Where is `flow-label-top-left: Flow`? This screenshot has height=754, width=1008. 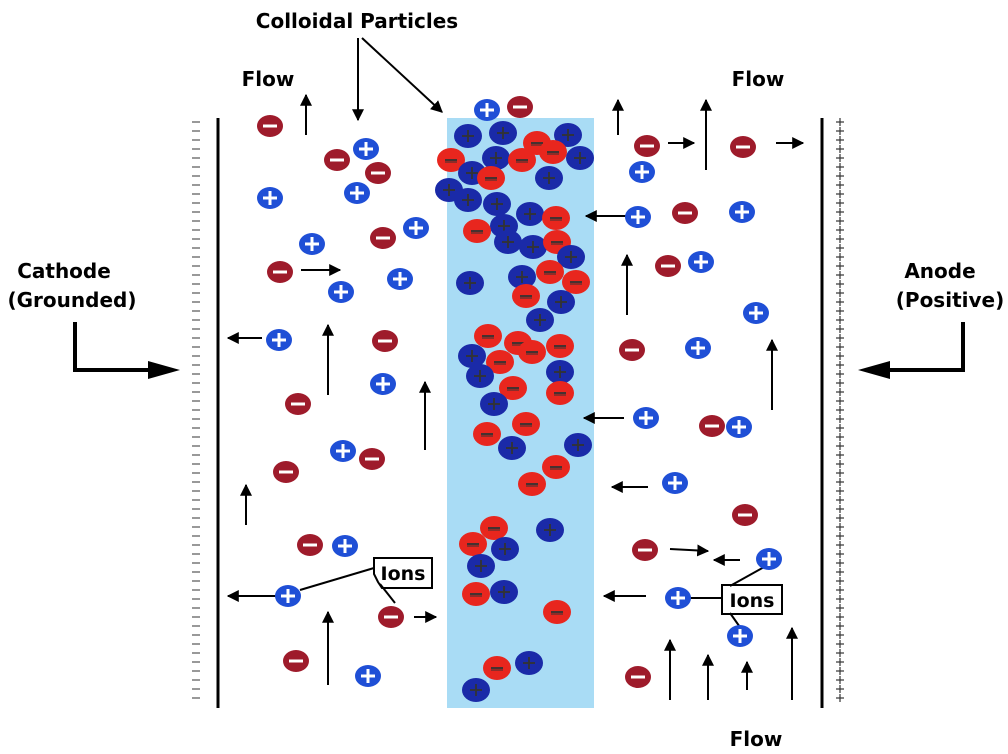
flow-label-top-left: Flow is located at coordinates (268, 79).